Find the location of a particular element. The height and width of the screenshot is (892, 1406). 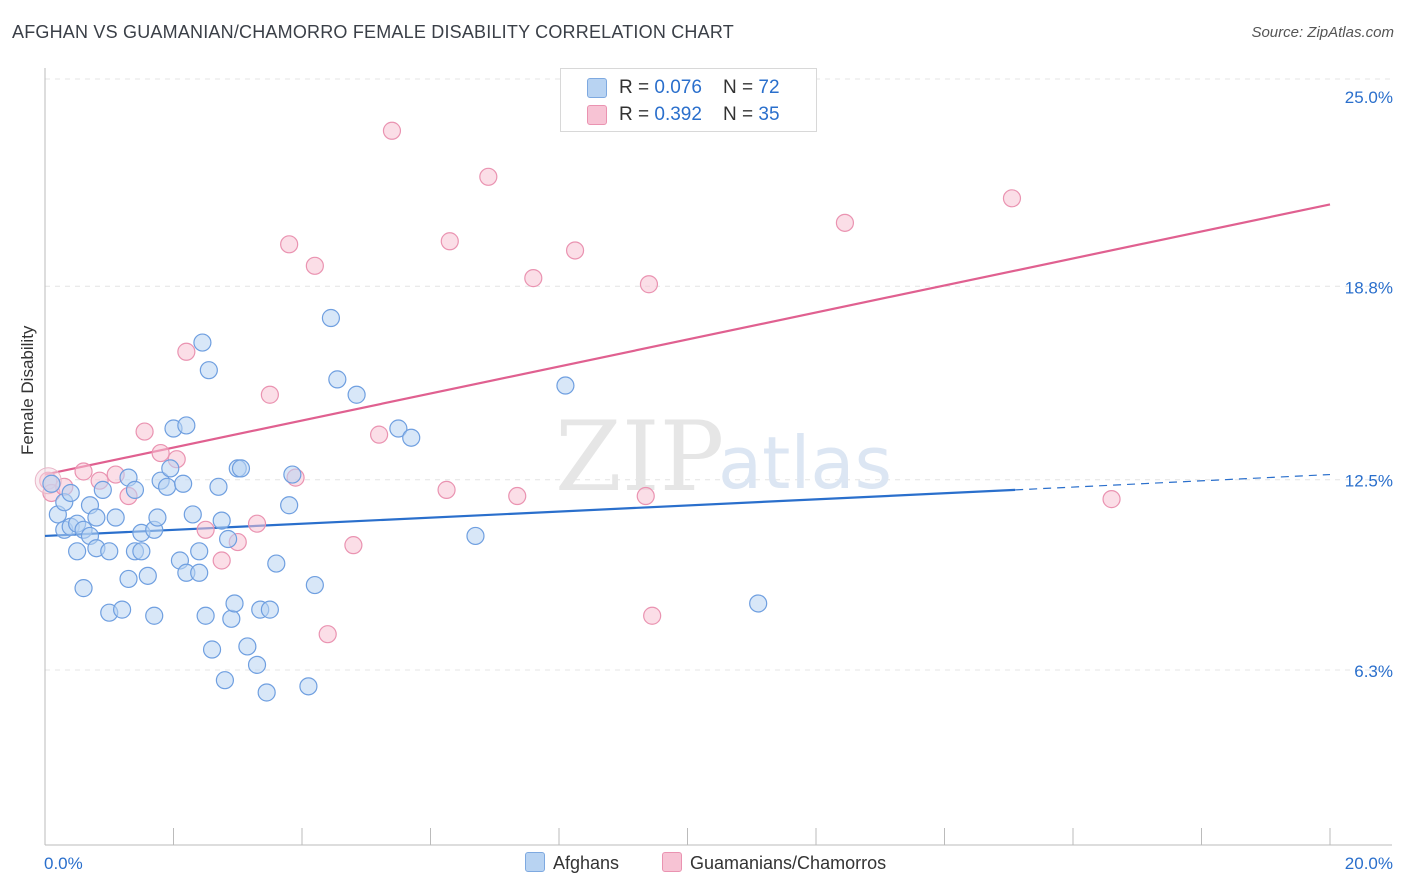

legend-r-value: 0.392 is located at coordinates (678, 114).